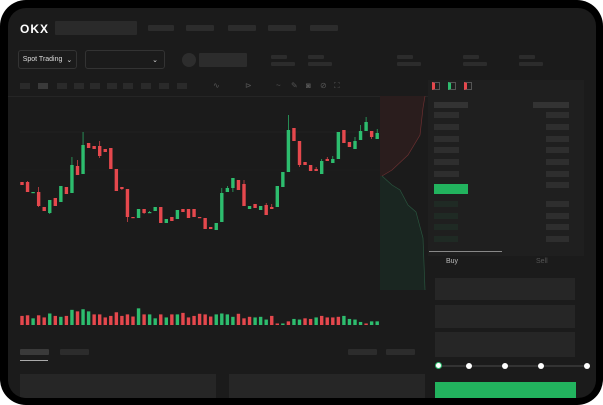 The height and width of the screenshot is (405, 603). I want to click on buy-button, so click(505, 390).